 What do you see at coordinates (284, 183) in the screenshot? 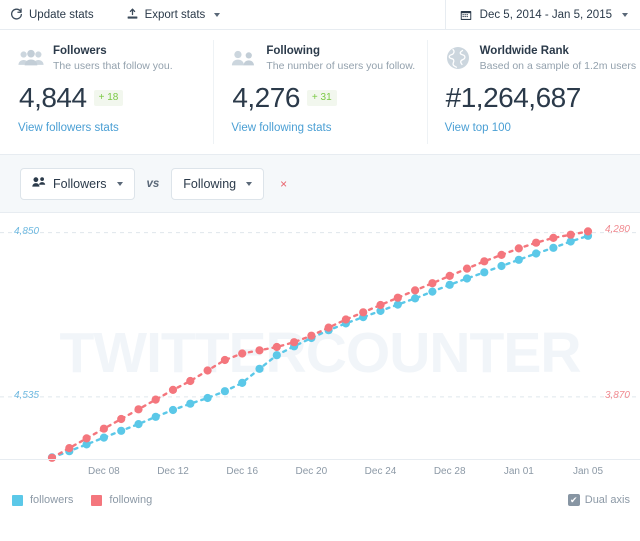
I see `remove-comparison-button: ×` at bounding box center [284, 183].